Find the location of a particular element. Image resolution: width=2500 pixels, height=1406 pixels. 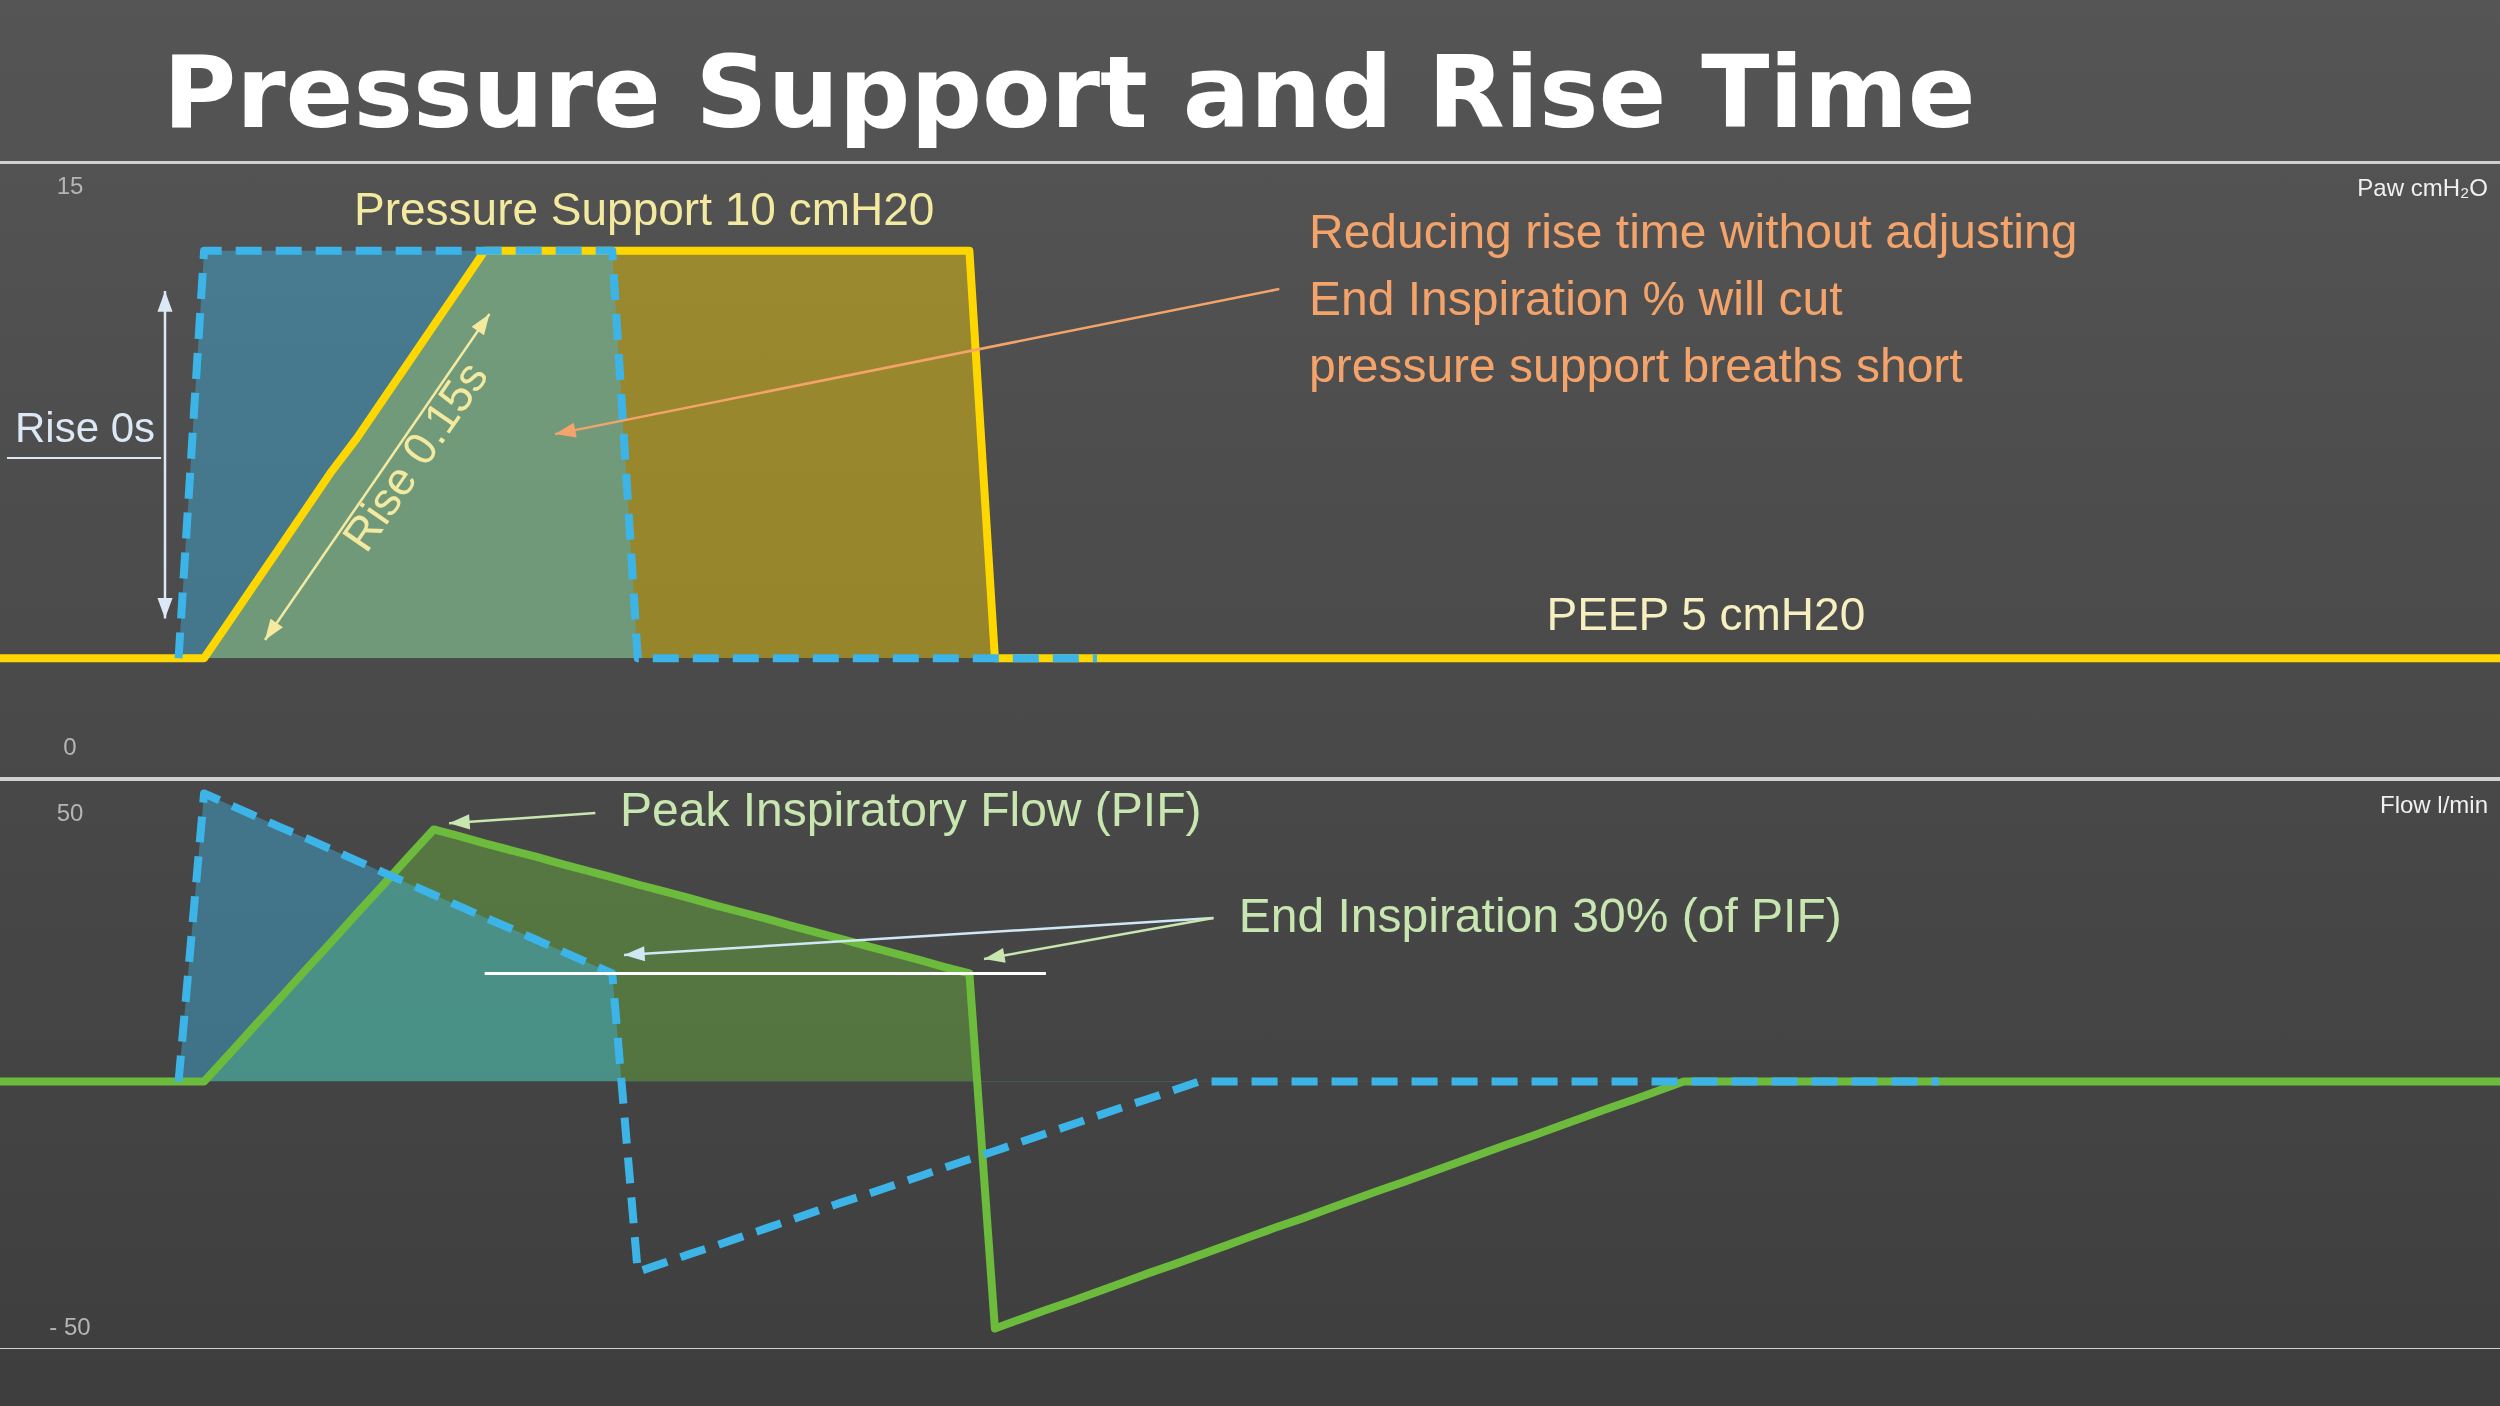

annotation: Peak Inspiratory Flow (PIF) is located at coordinates (911, 810).